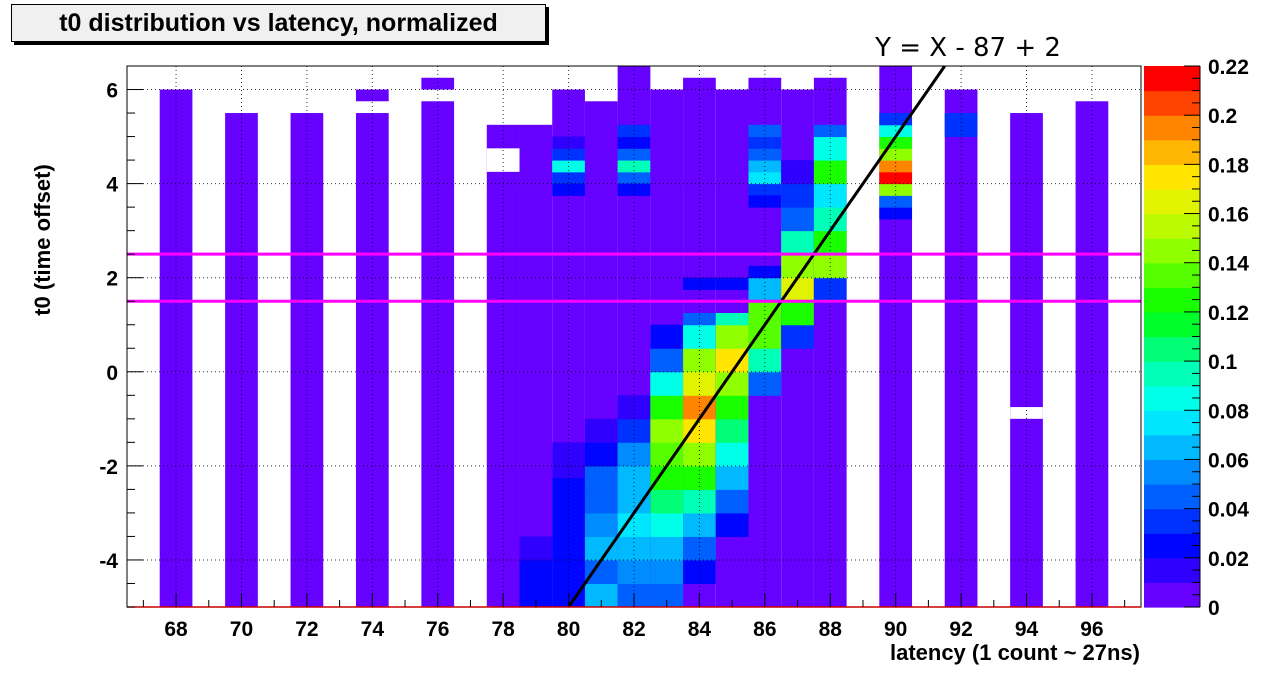 This screenshot has height=676, width=1268. What do you see at coordinates (764, 629) in the screenshot?
I see `x-tick-label: 86` at bounding box center [764, 629].